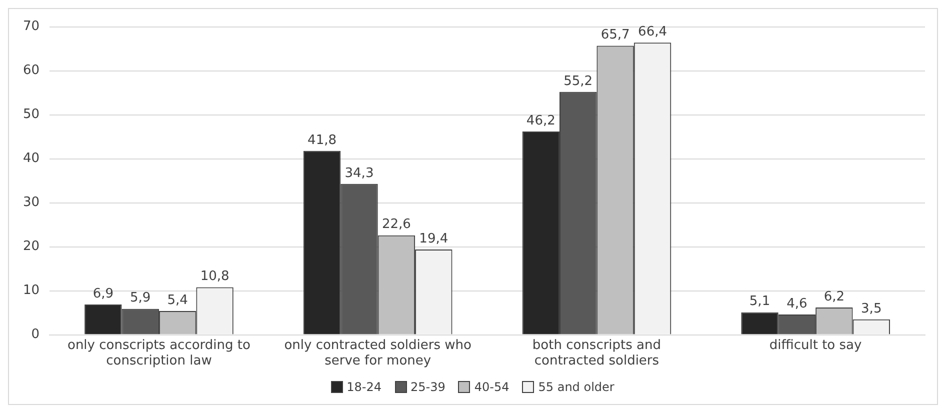 The height and width of the screenshot is (413, 948). Describe the element at coordinates (576, 387) in the screenshot. I see `legend-label: 55 and older` at that location.